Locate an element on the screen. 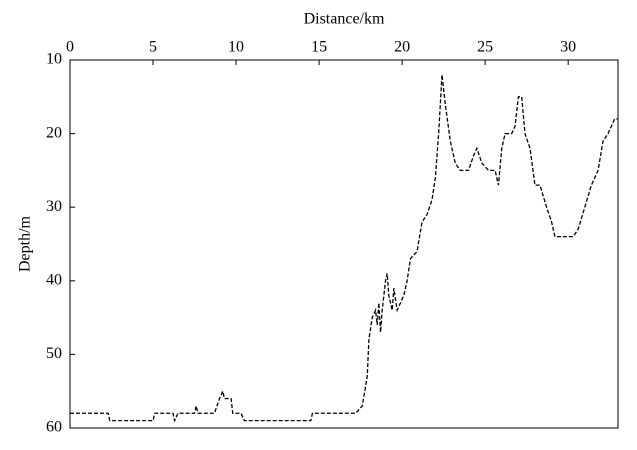 The width and height of the screenshot is (637, 450). x-tick-label: 30 is located at coordinates (568, 47).